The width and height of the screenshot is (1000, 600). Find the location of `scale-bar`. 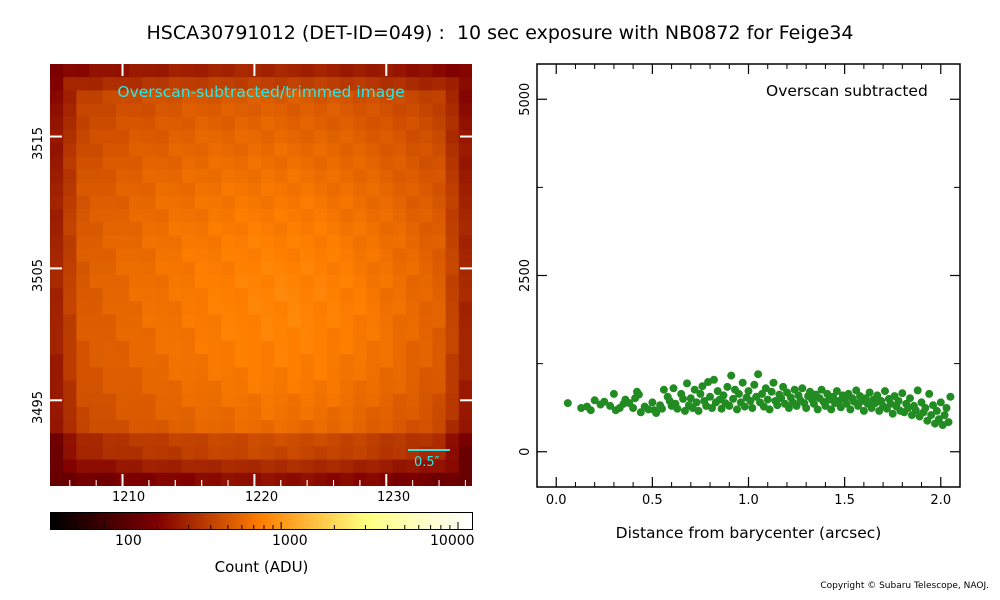

scale-bar is located at coordinates (429, 450).